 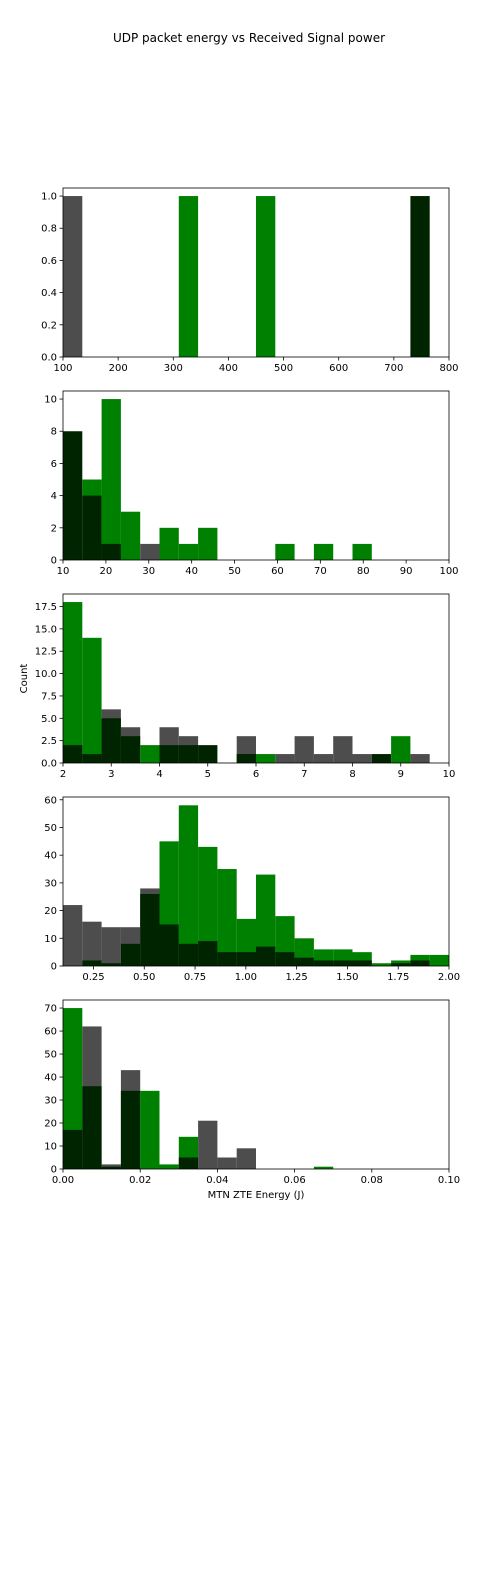 What do you see at coordinates (50, 1009) in the screenshot?
I see `y-tick-label: 70` at bounding box center [50, 1009].